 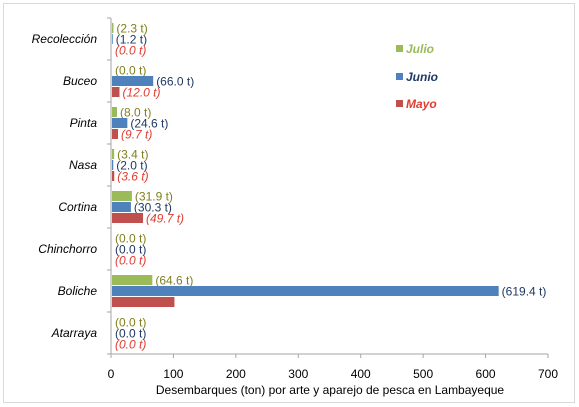 I want to click on category-label: Atarraya, so click(x=74, y=333).